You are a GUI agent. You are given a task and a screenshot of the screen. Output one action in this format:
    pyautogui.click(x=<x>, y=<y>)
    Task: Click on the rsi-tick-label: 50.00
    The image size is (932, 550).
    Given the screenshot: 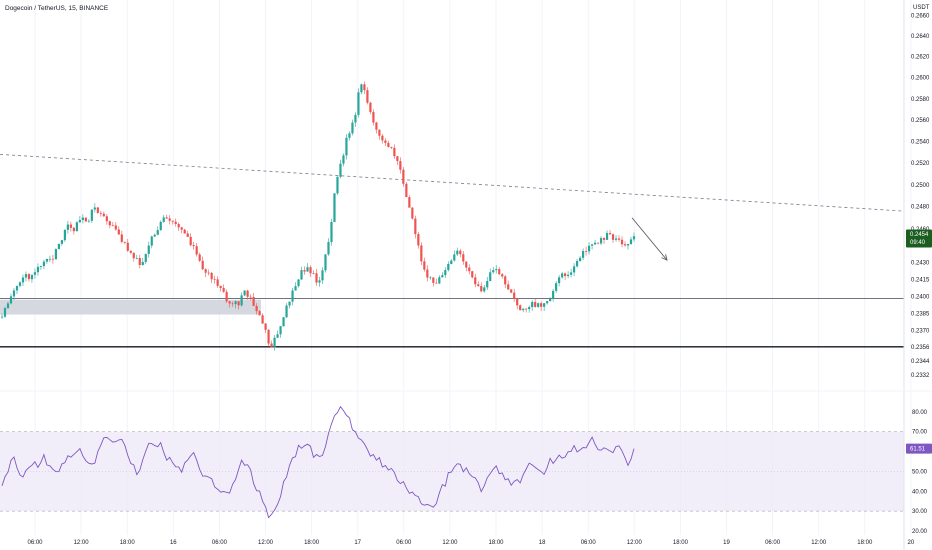 What is the action you would take?
    pyautogui.click(x=920, y=472)
    